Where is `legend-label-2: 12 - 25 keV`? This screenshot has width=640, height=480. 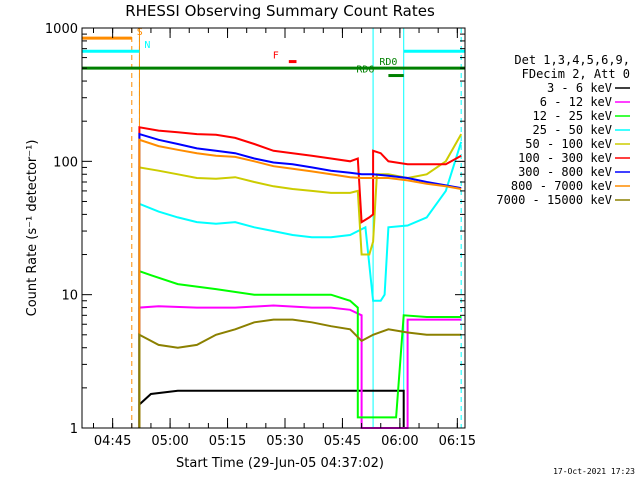 legend-label-2: 12 - 25 keV is located at coordinates (572, 116).